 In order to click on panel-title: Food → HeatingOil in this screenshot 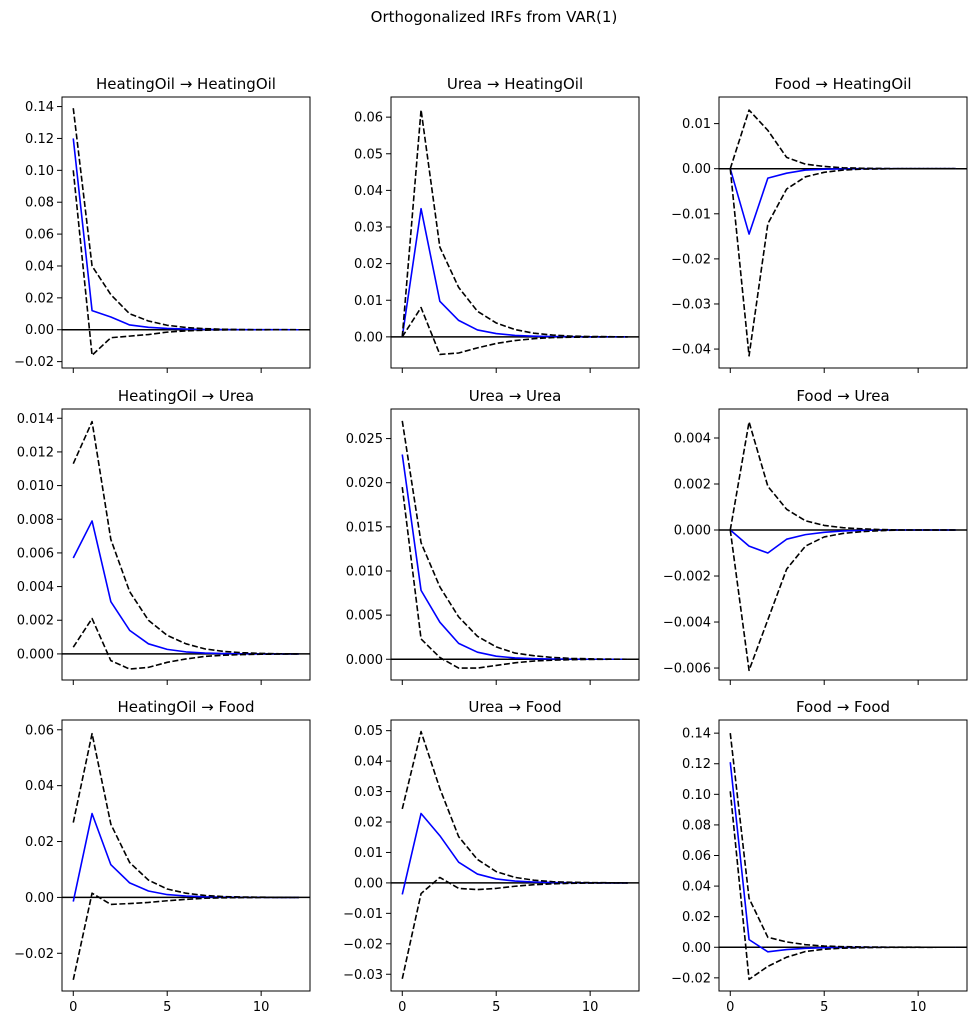, I will do `click(843, 84)`.